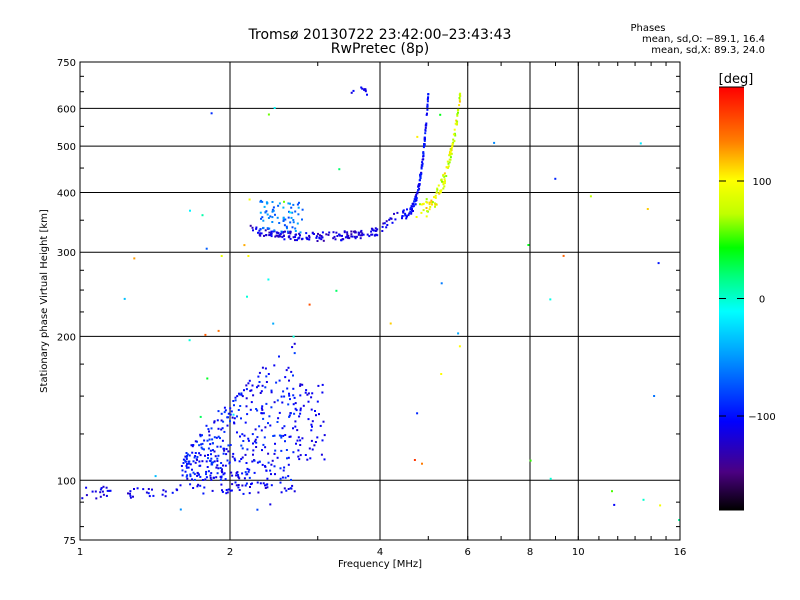 The width and height of the screenshot is (800, 600). What do you see at coordinates (578, 552) in the screenshot?
I see `x-tick-label: 10` at bounding box center [578, 552].